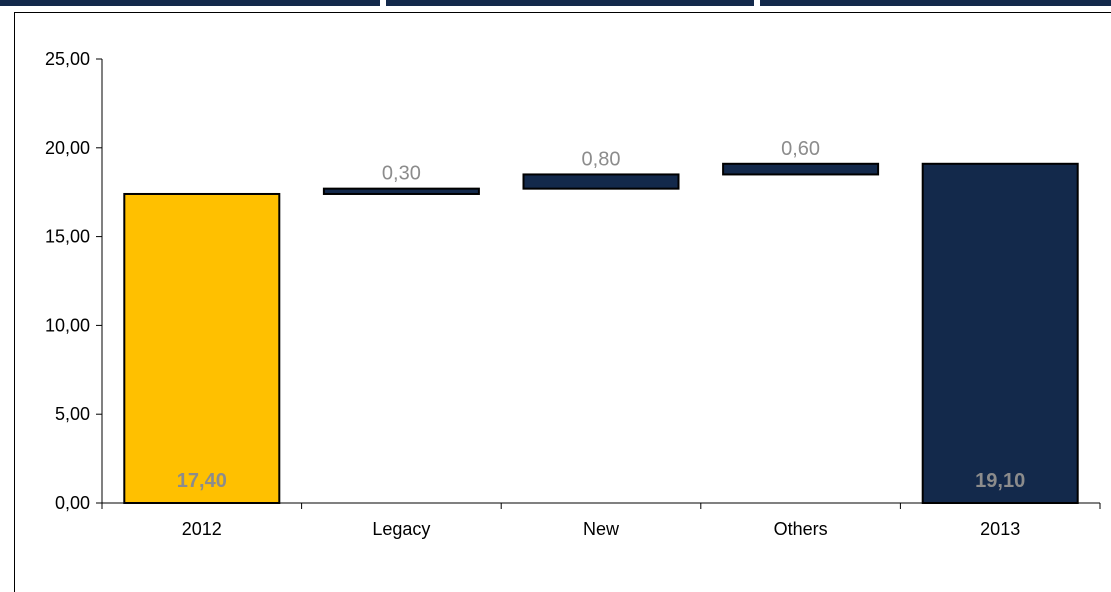 This screenshot has width=1111, height=592. I want to click on y-tick-label: 5,00, so click(72, 414).